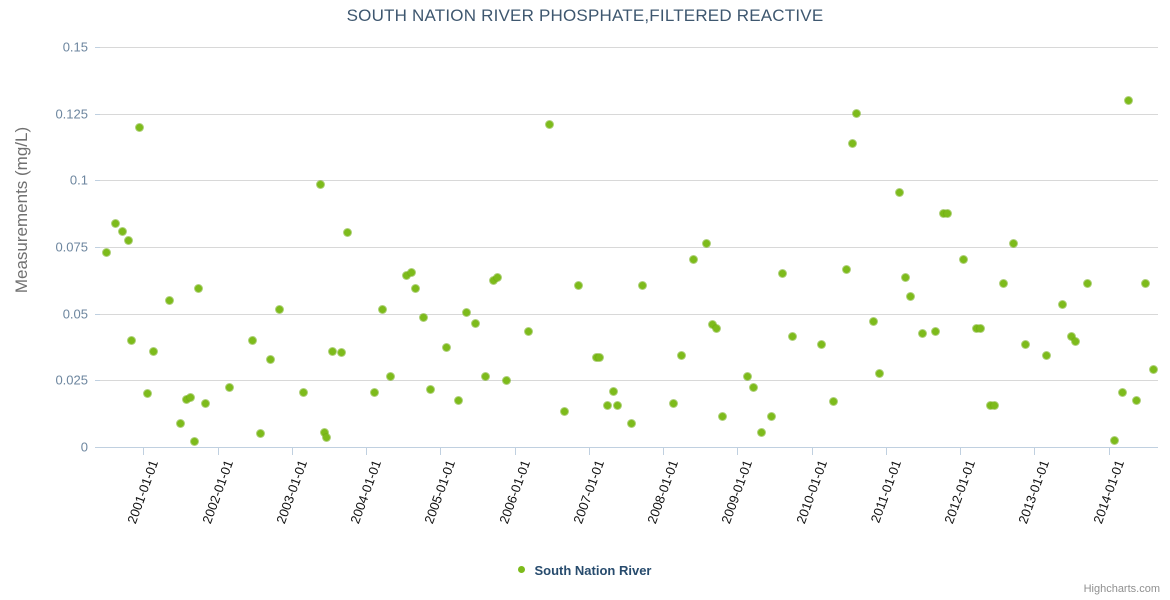 This screenshot has width=1170, height=600. Describe the element at coordinates (585, 570) in the screenshot. I see `legend-item-south-nation-river: South Nation River` at that location.